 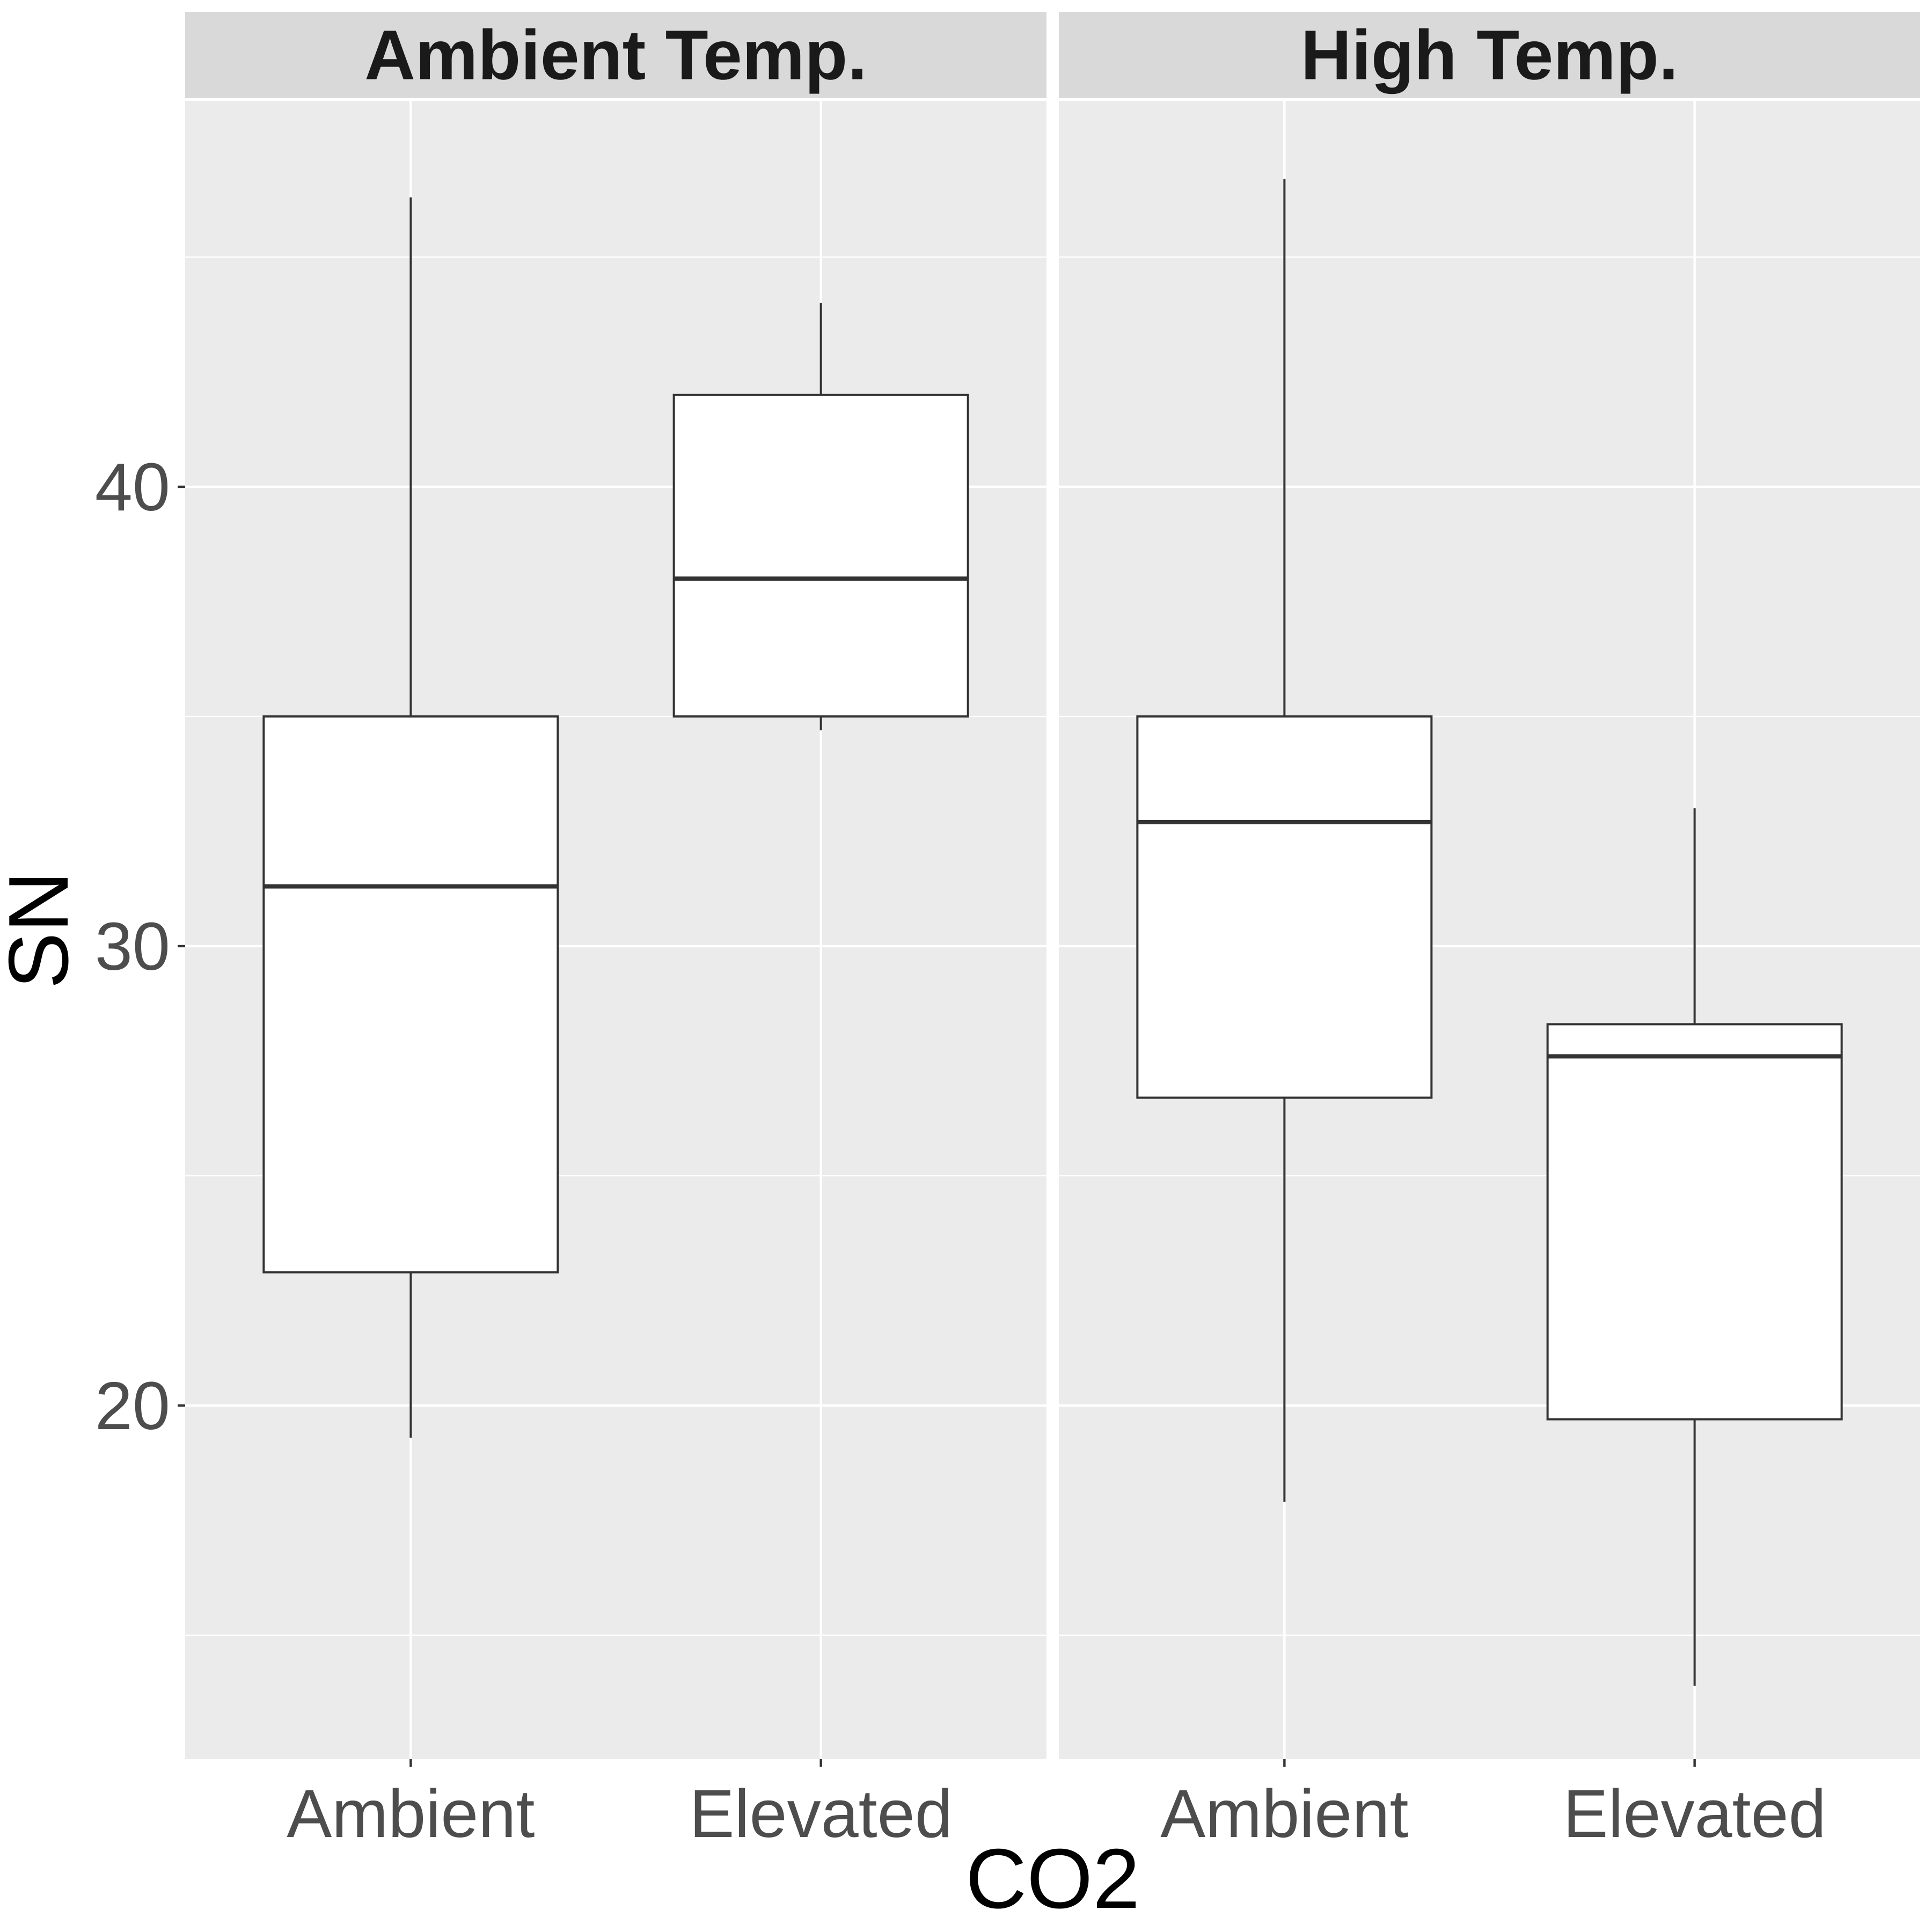 I want to click on facet-strip-label: High Temp., so click(x=1490, y=55).